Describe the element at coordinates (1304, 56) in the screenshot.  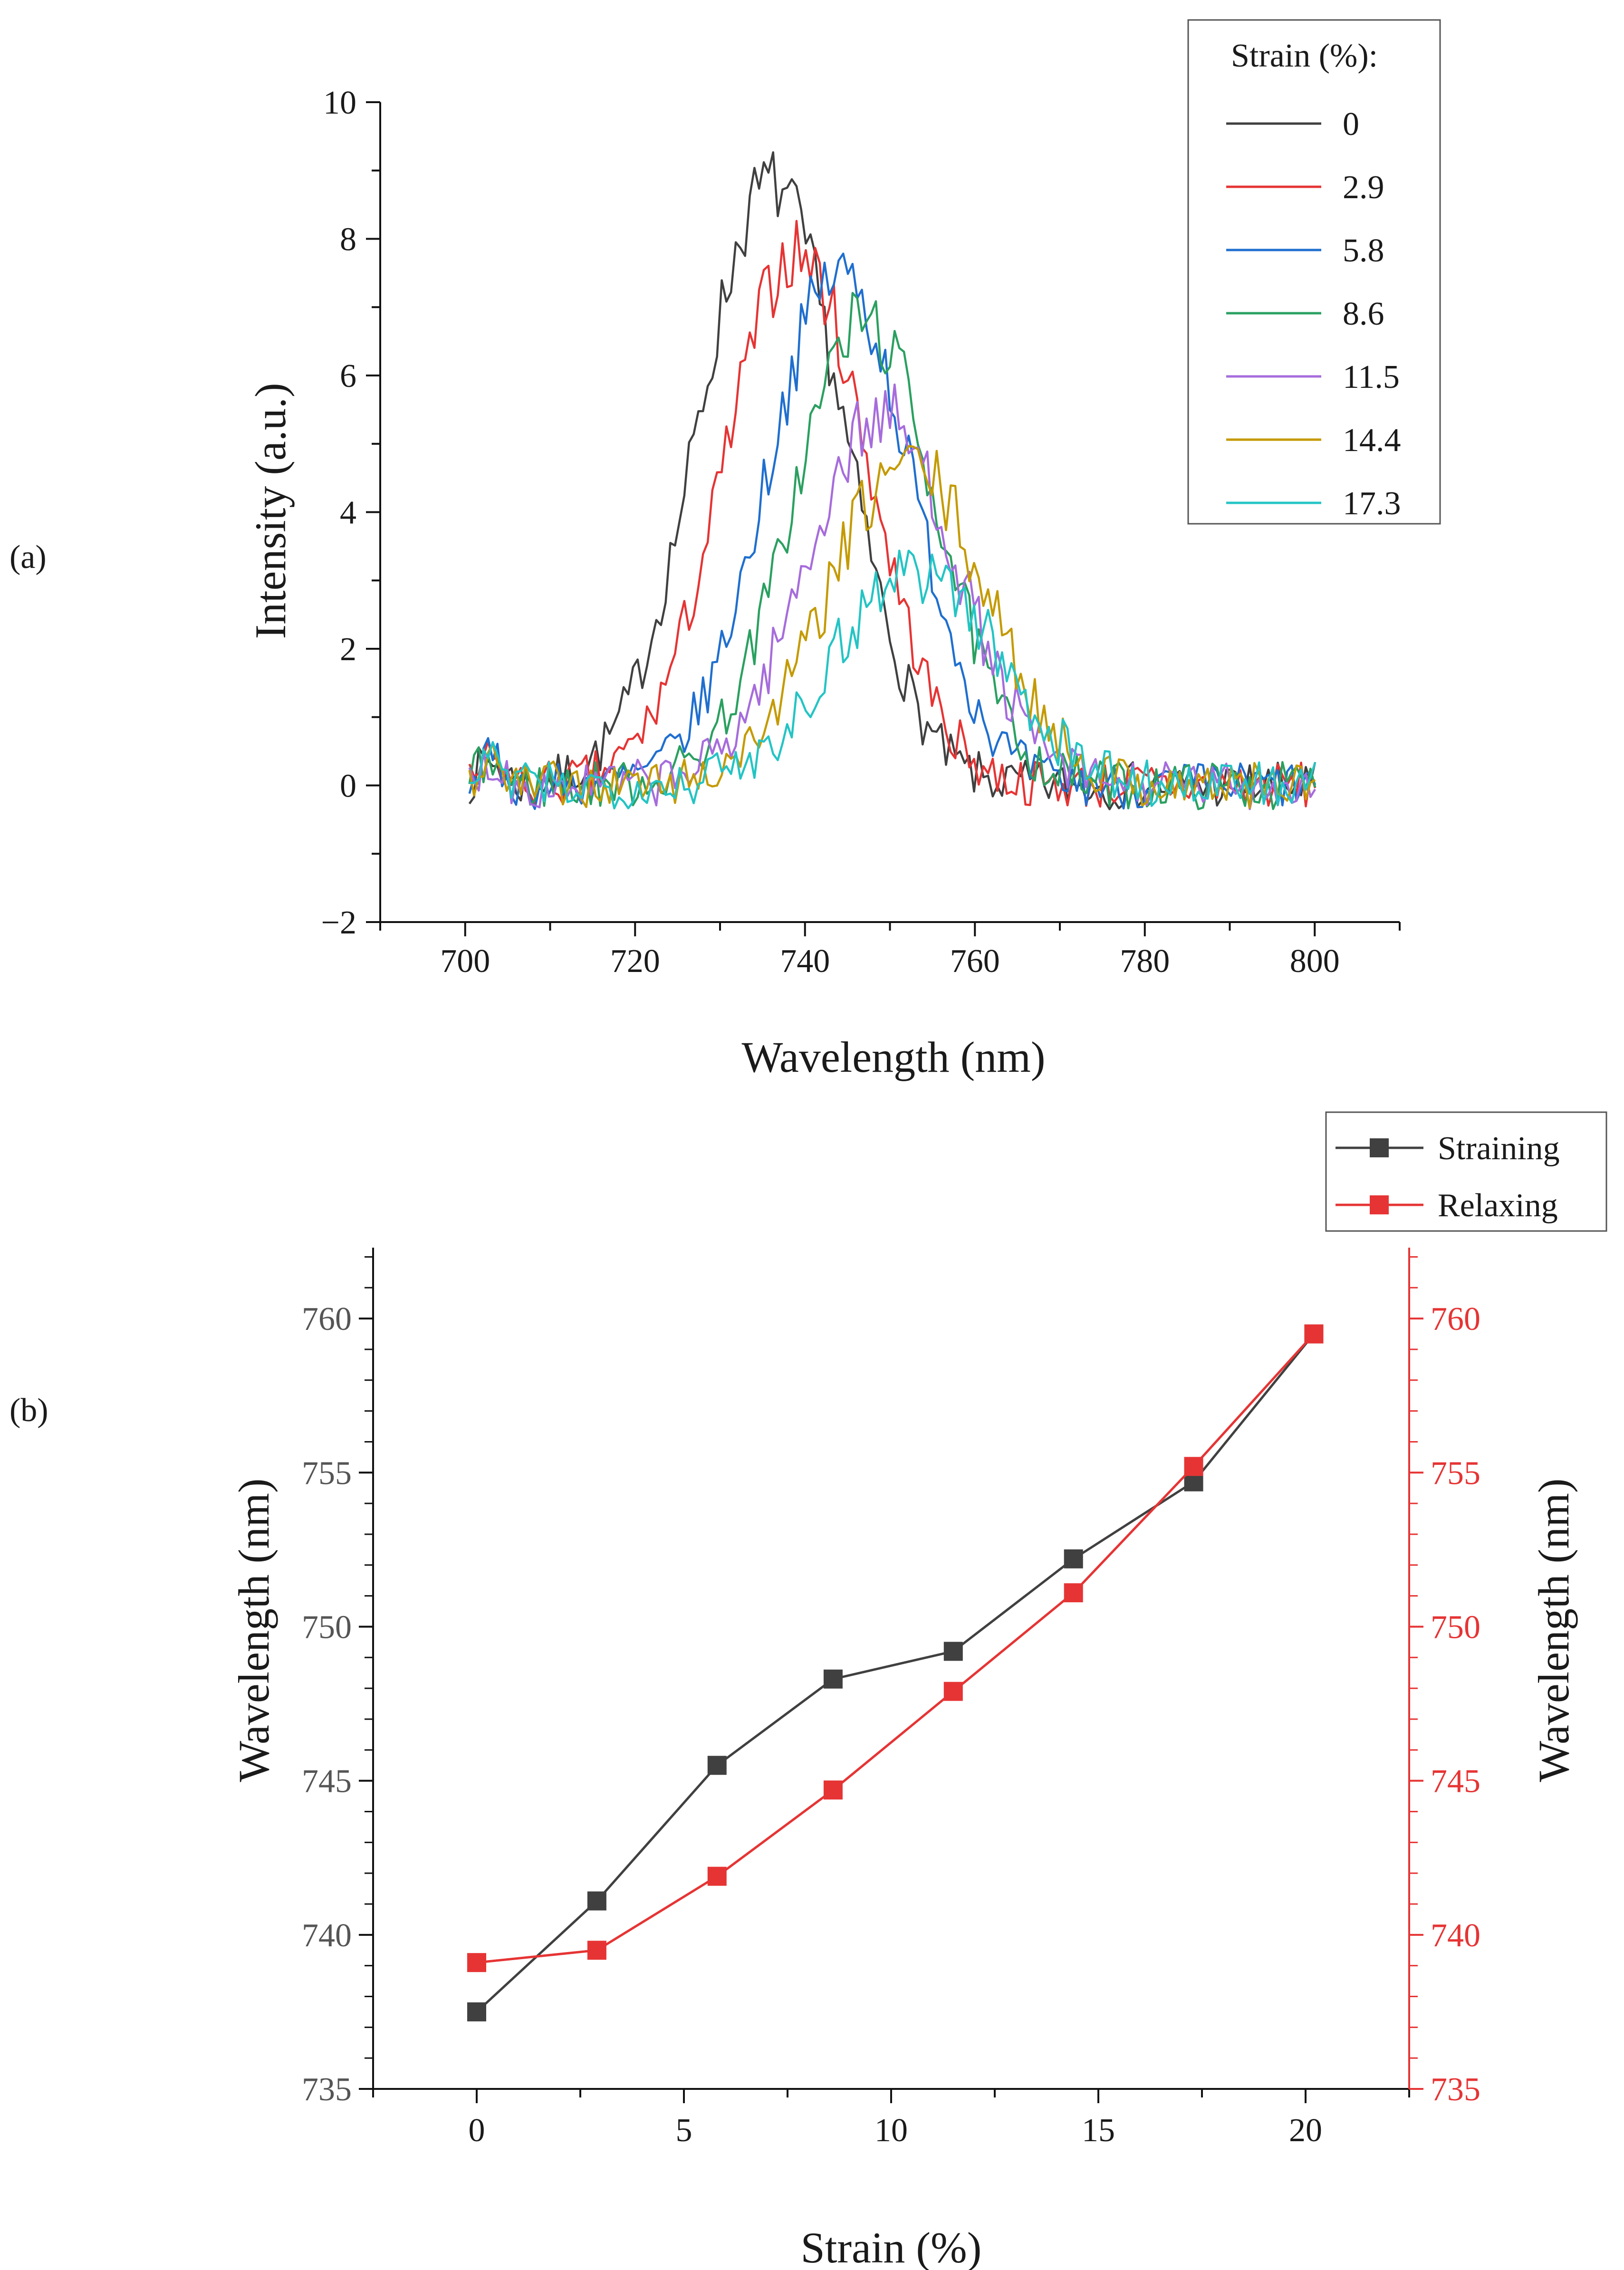
I see `legend-title-a: Strain (%):` at that location.